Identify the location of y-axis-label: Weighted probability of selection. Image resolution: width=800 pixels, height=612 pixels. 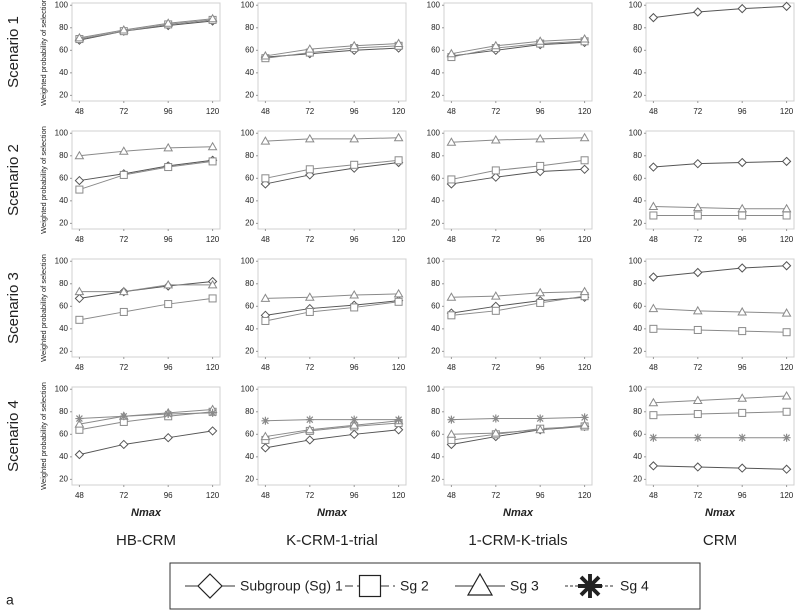
(43, 436).